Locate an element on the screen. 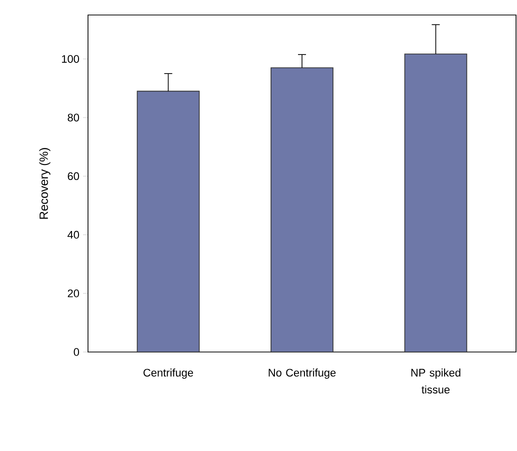  y-tick-label: 40 is located at coordinates (74, 234).